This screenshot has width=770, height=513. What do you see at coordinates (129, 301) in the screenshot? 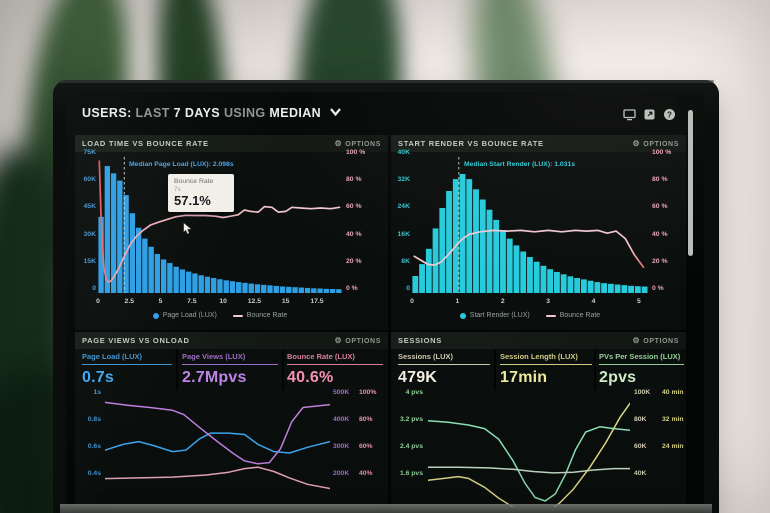
I see `x-tick-label: 2.5` at bounding box center [129, 301].